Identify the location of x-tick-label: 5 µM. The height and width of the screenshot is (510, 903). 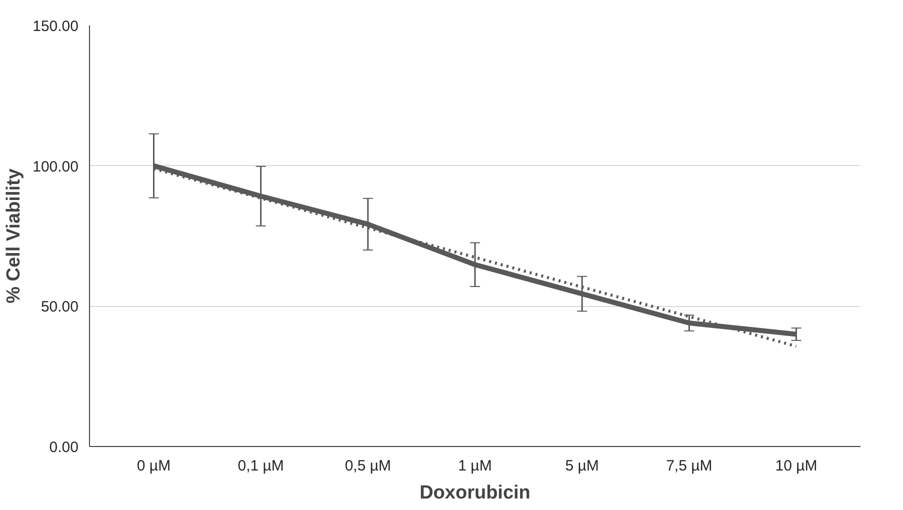
(582, 466).